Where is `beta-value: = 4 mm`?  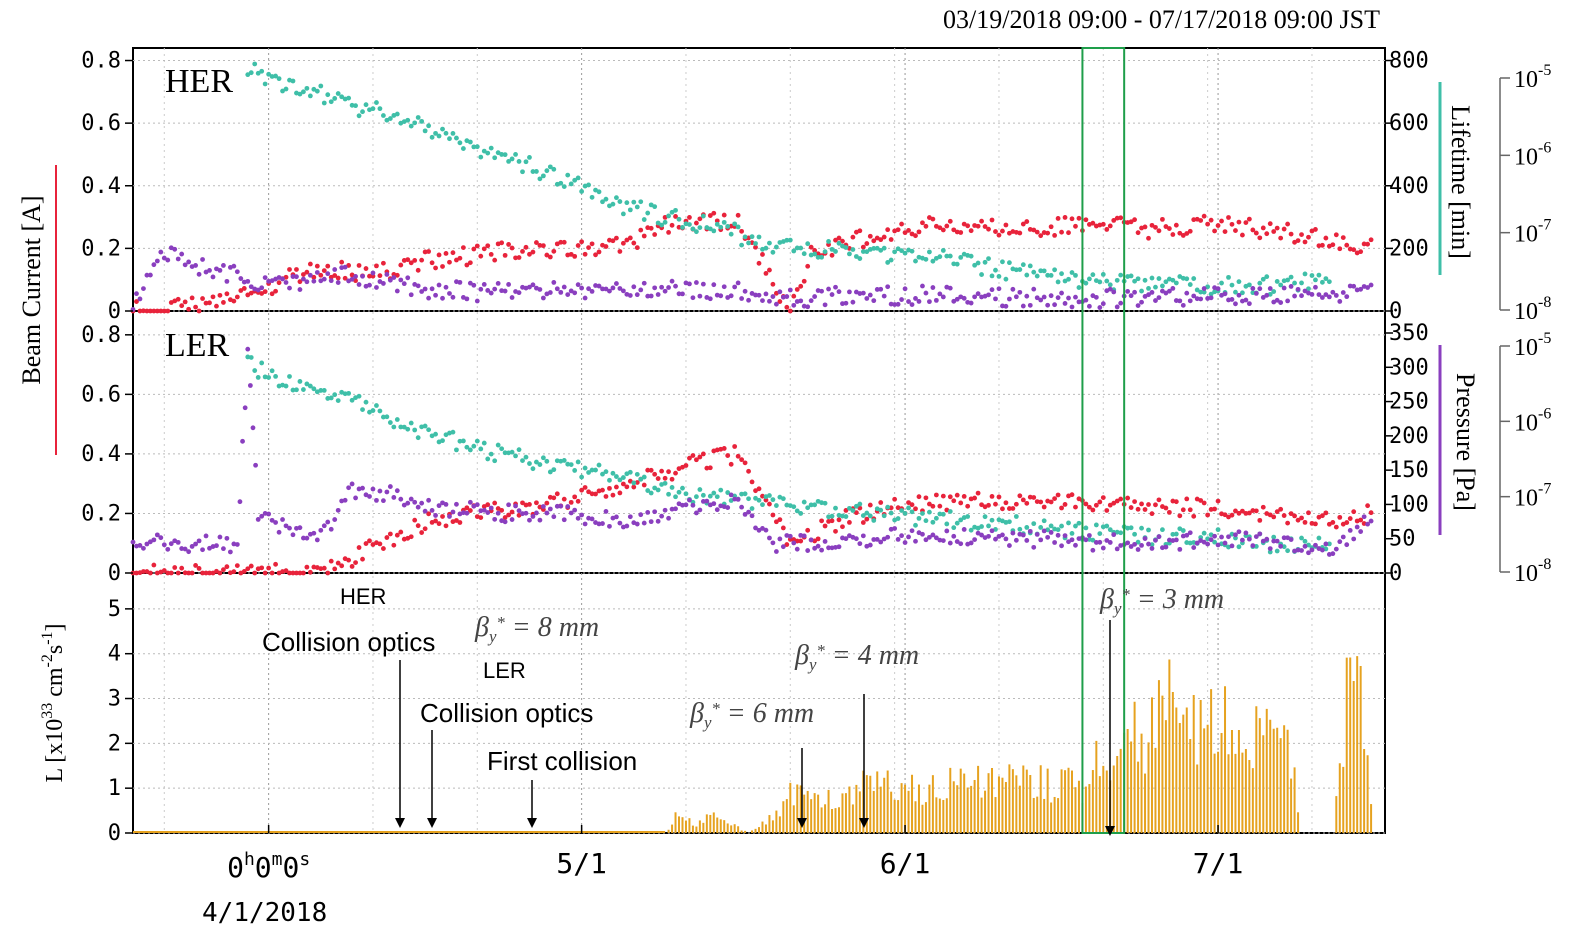 beta-value: = 4 mm is located at coordinates (872, 655).